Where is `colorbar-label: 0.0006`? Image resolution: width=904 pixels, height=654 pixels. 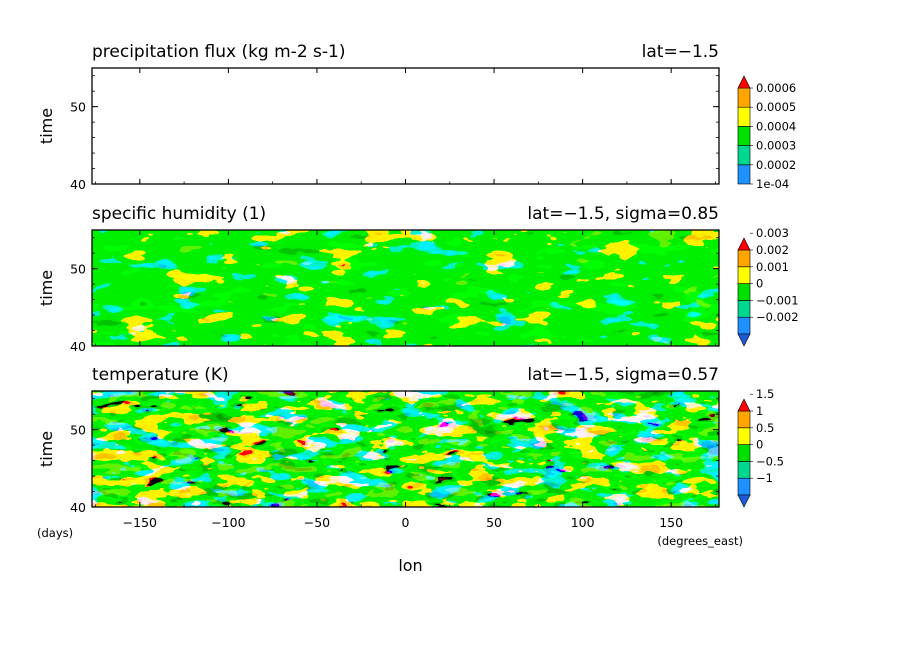 colorbar-label: 0.0006 is located at coordinates (776, 88).